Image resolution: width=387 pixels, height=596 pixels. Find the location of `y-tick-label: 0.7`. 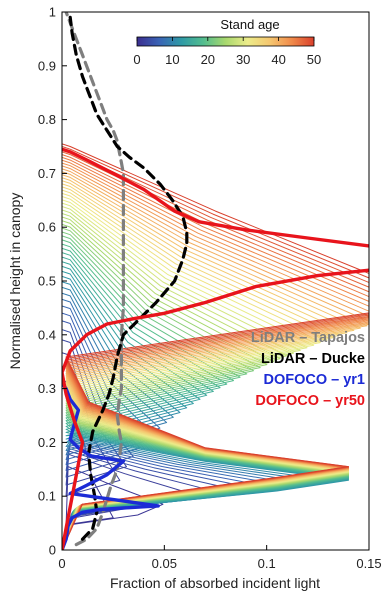

y-tick-label: 0.7 is located at coordinates (47, 173).